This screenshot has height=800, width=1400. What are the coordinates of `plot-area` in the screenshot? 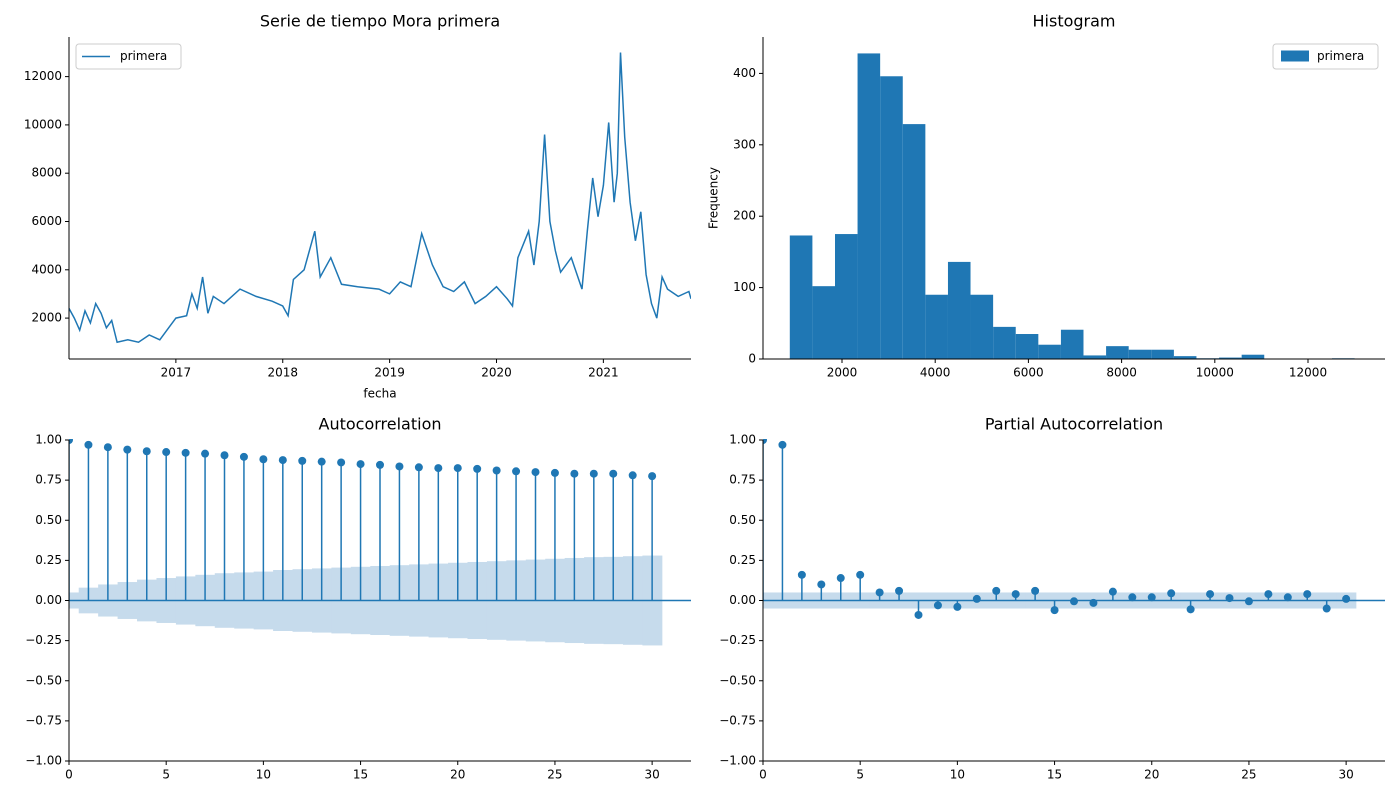 It's located at (380, 542).